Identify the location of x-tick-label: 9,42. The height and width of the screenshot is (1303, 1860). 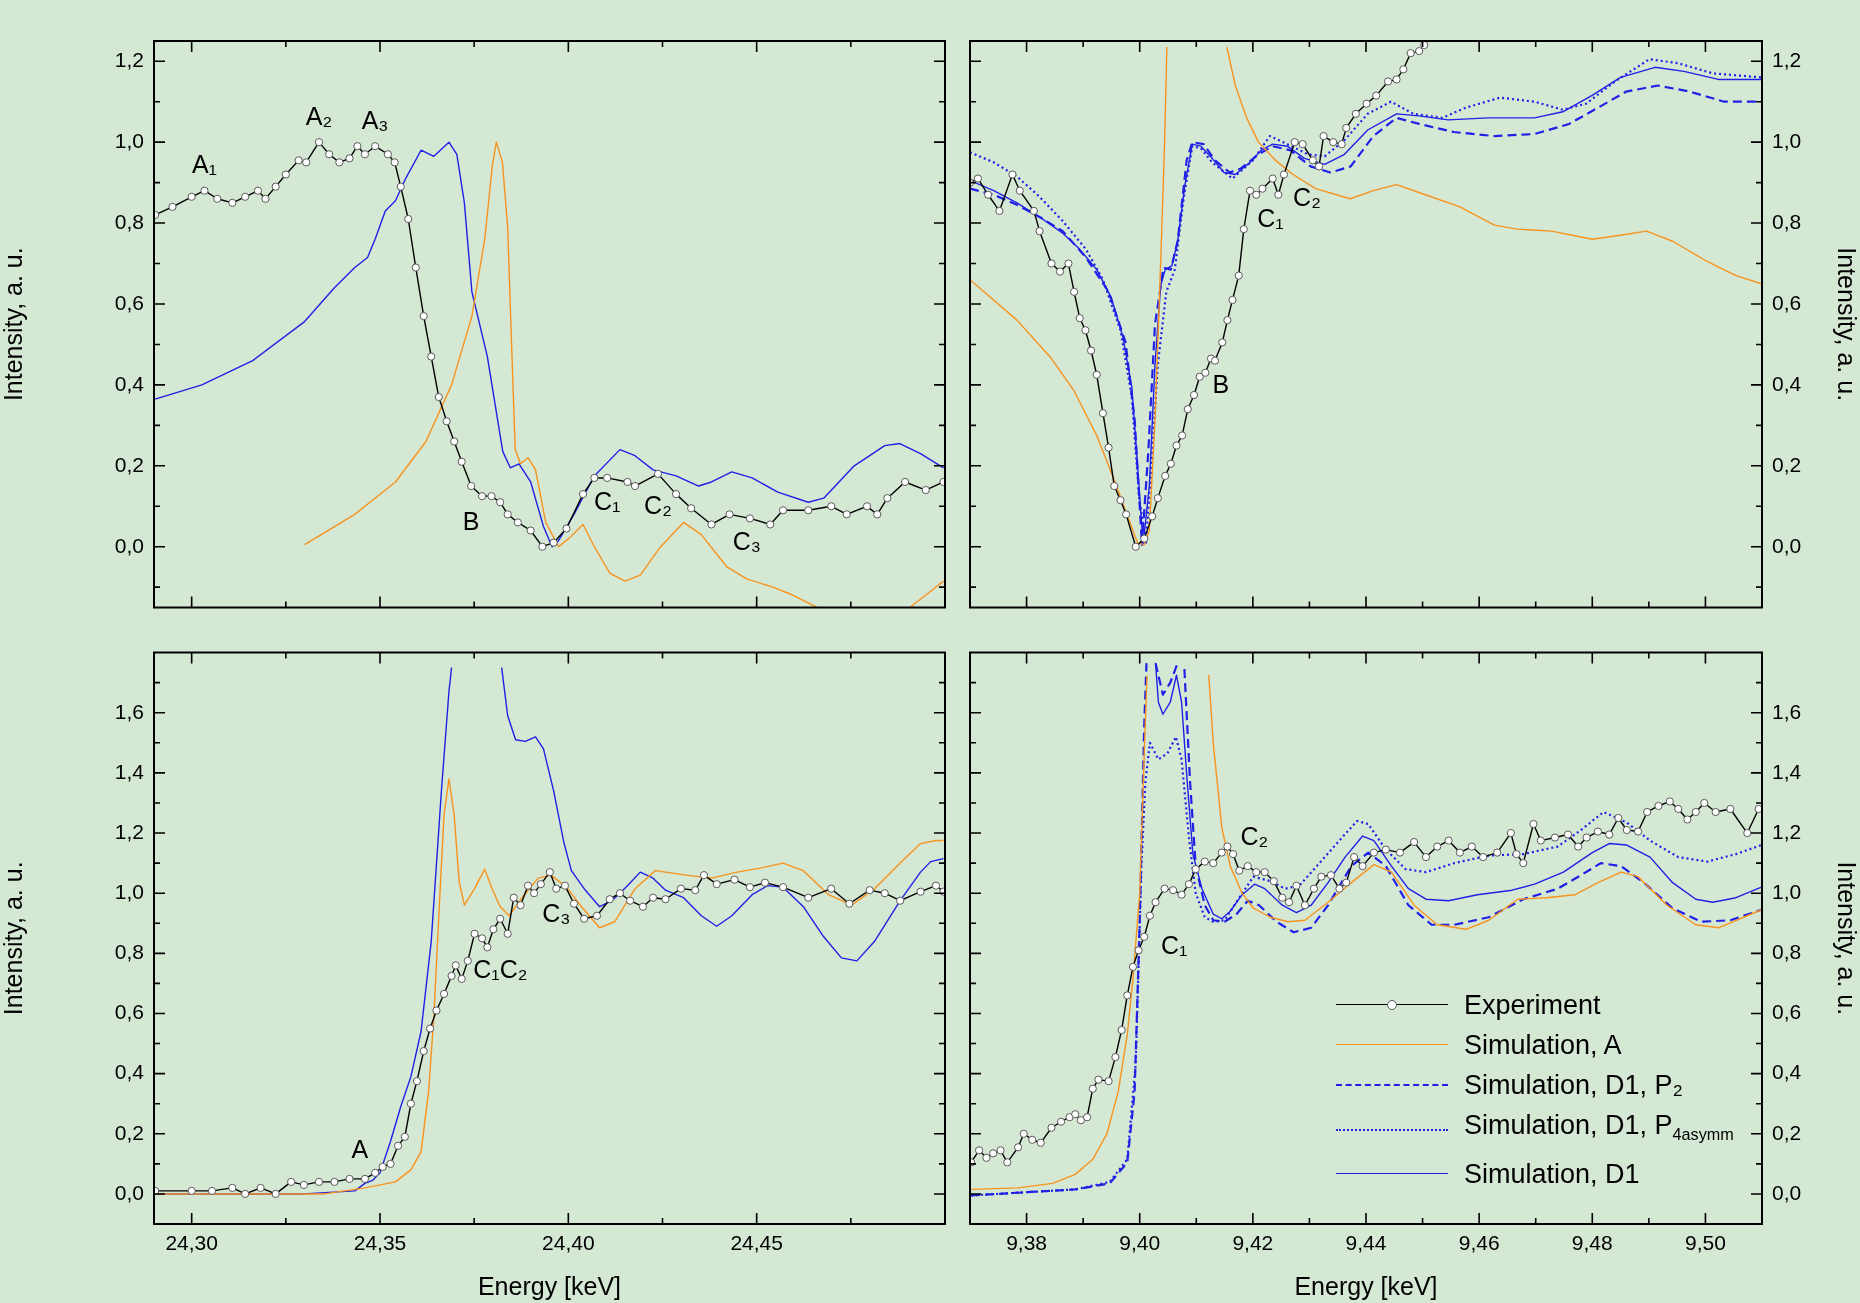
(1253, 1243).